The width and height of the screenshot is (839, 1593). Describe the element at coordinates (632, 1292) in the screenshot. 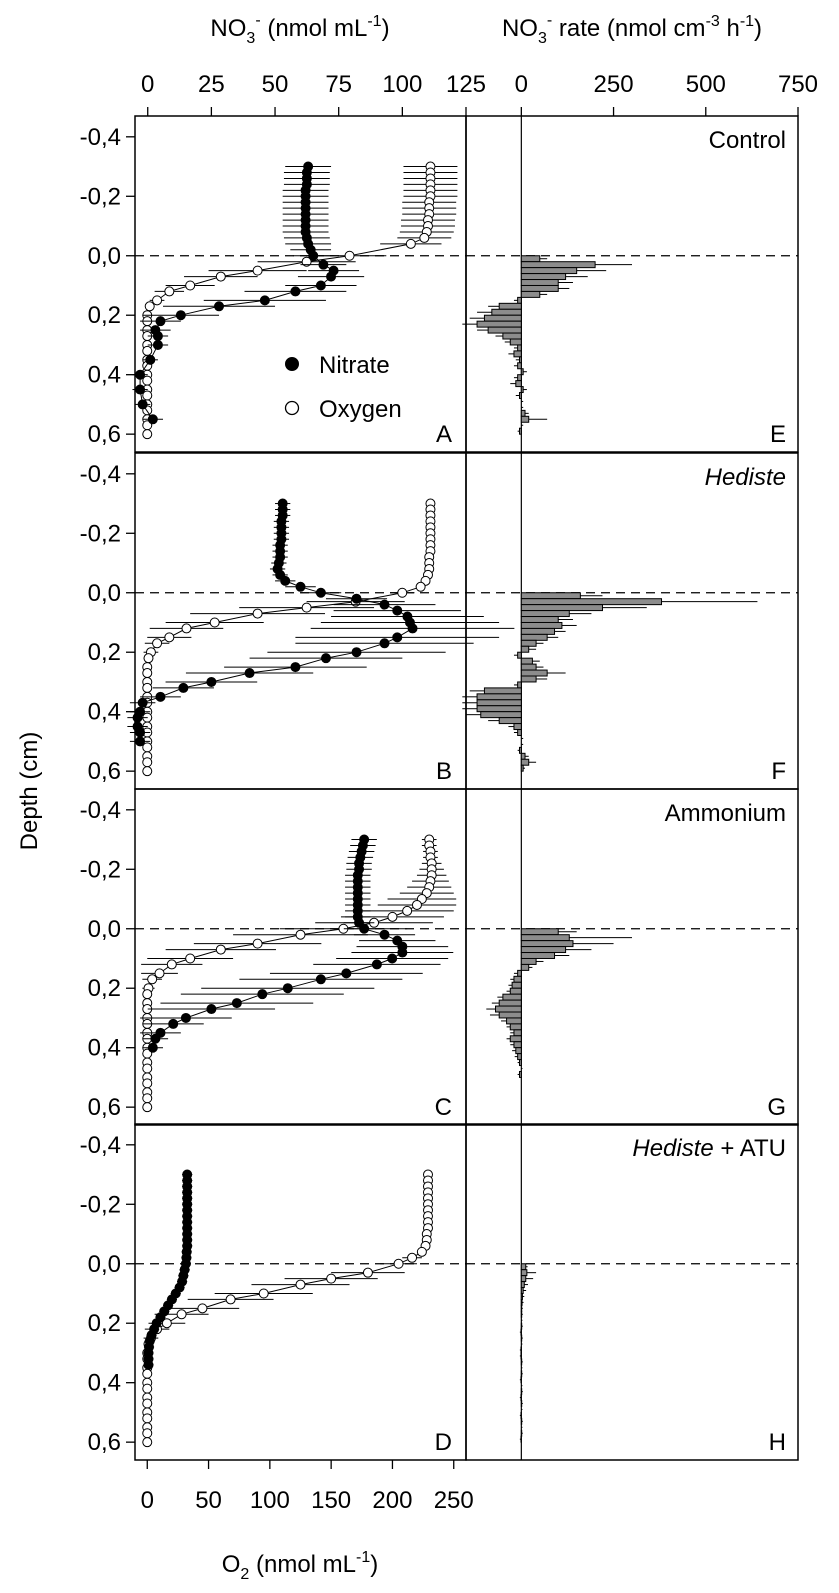

I see `rate-panel-frame` at that location.